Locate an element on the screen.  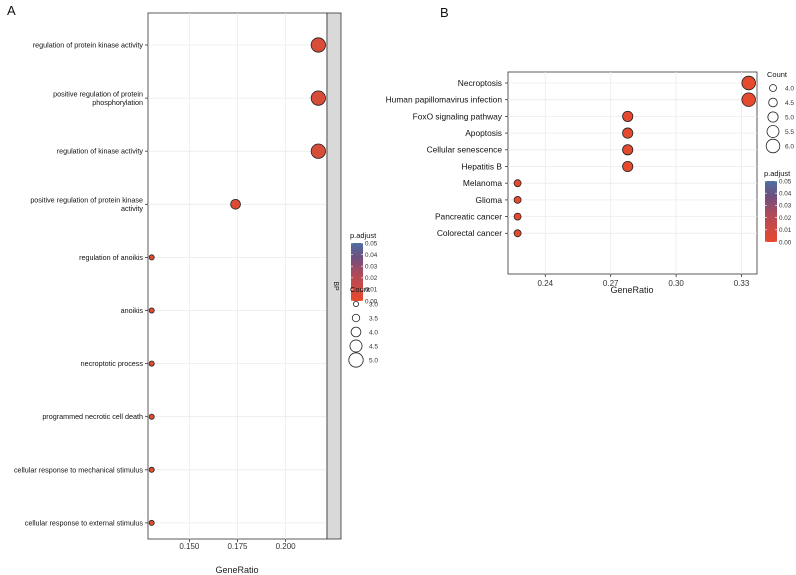
term-label-line: regulation of protein kinase activity is located at coordinates (88, 45).